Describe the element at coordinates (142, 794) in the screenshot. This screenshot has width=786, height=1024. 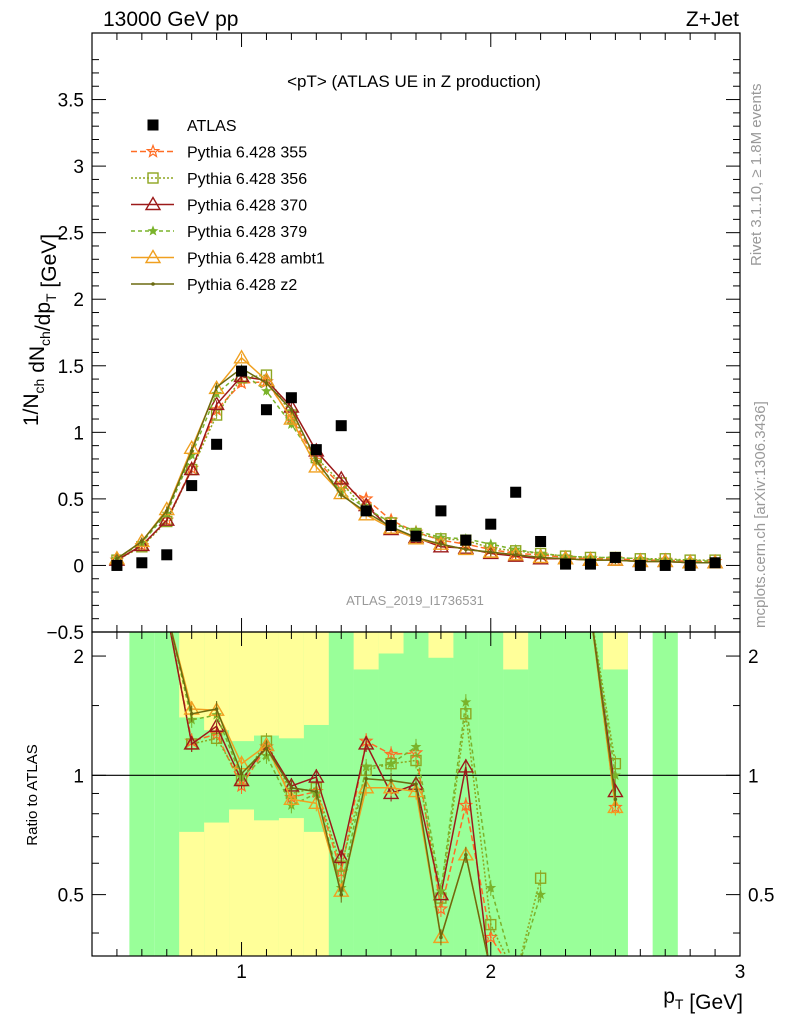
I see `ratio-band-green` at that location.